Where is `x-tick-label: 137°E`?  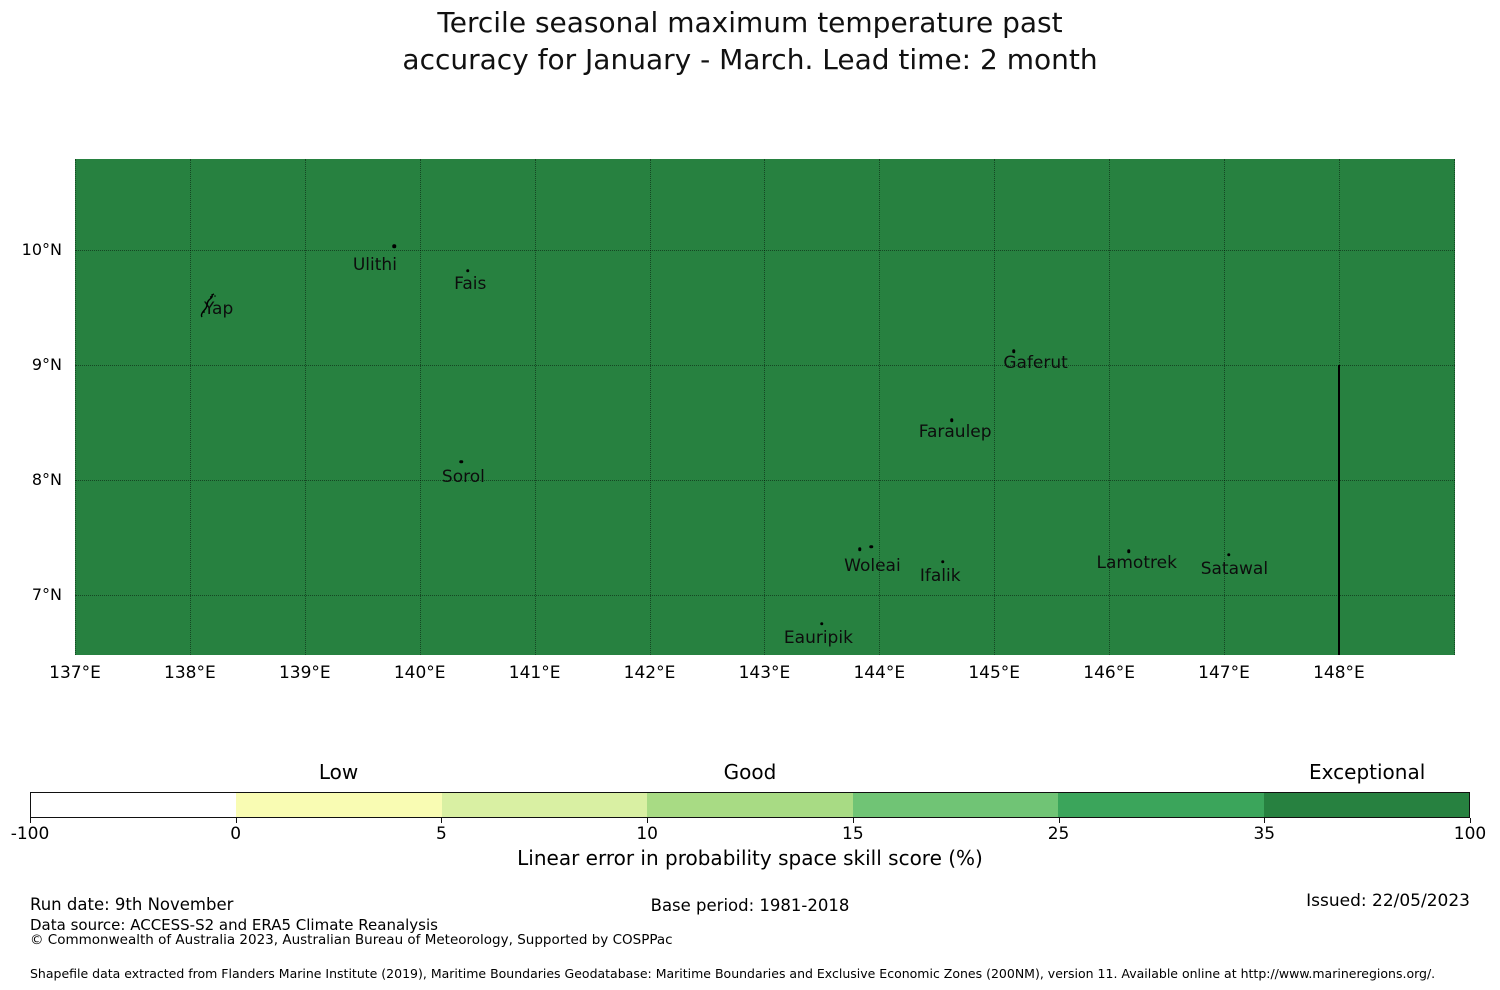
x-tick-label: 137°E is located at coordinates (75, 673).